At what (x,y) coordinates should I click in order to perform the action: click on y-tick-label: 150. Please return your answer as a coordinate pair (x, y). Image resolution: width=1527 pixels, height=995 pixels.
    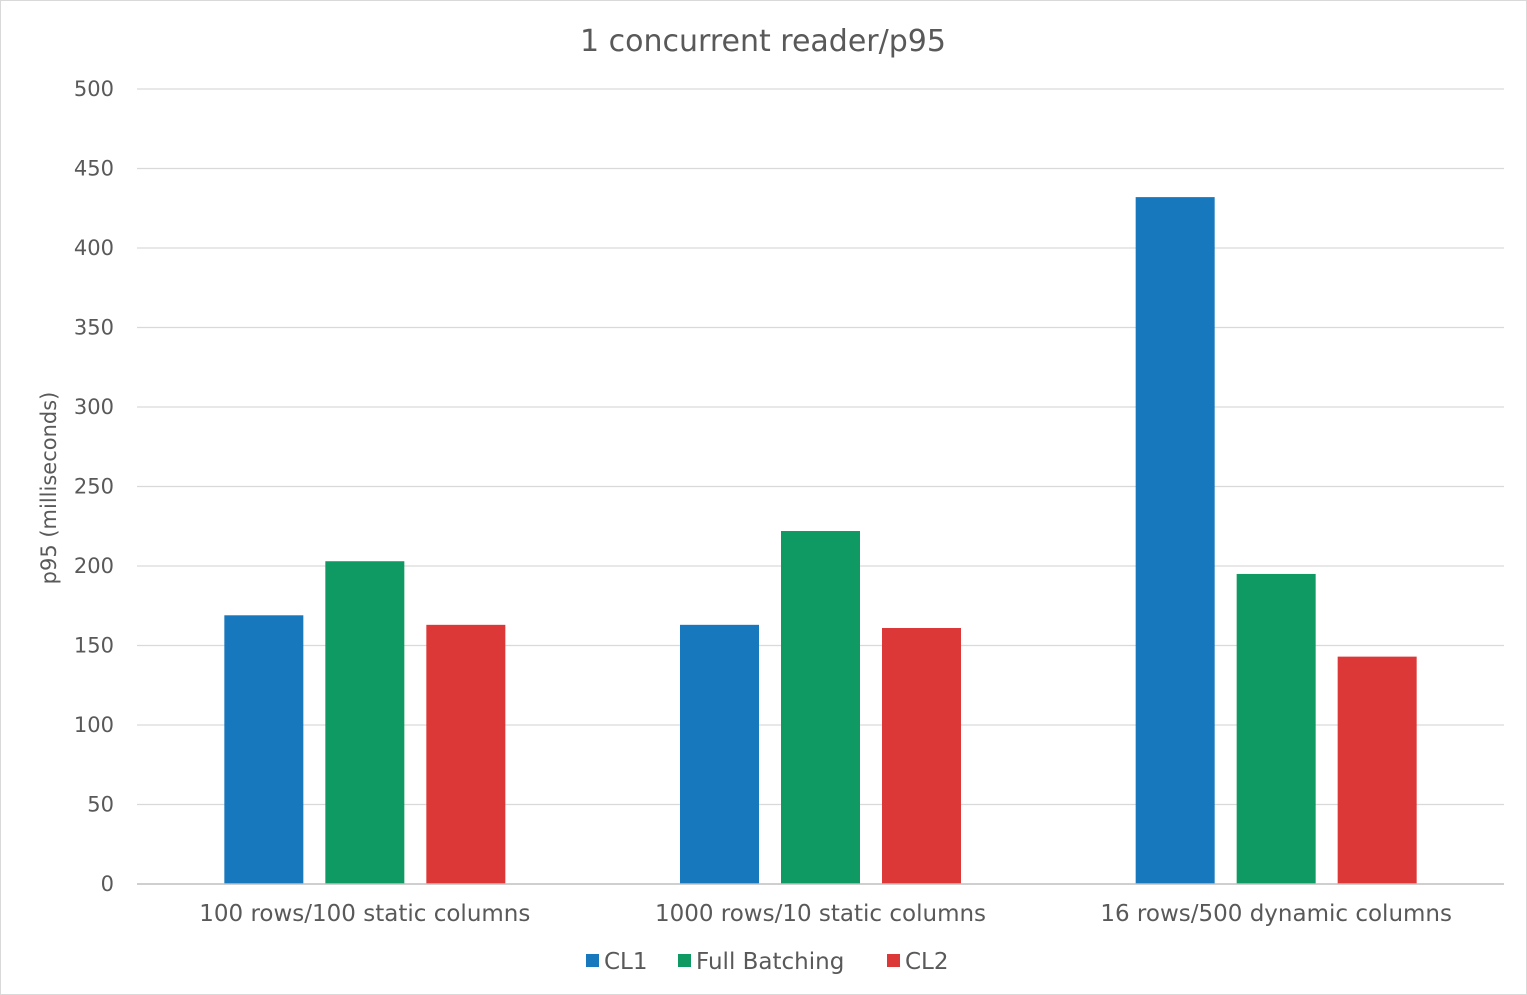
    Looking at the image, I should click on (94, 646).